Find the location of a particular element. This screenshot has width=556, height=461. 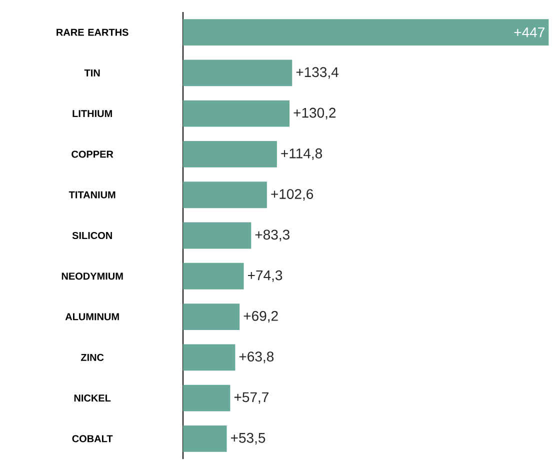

data-label: +74,3 is located at coordinates (265, 276).